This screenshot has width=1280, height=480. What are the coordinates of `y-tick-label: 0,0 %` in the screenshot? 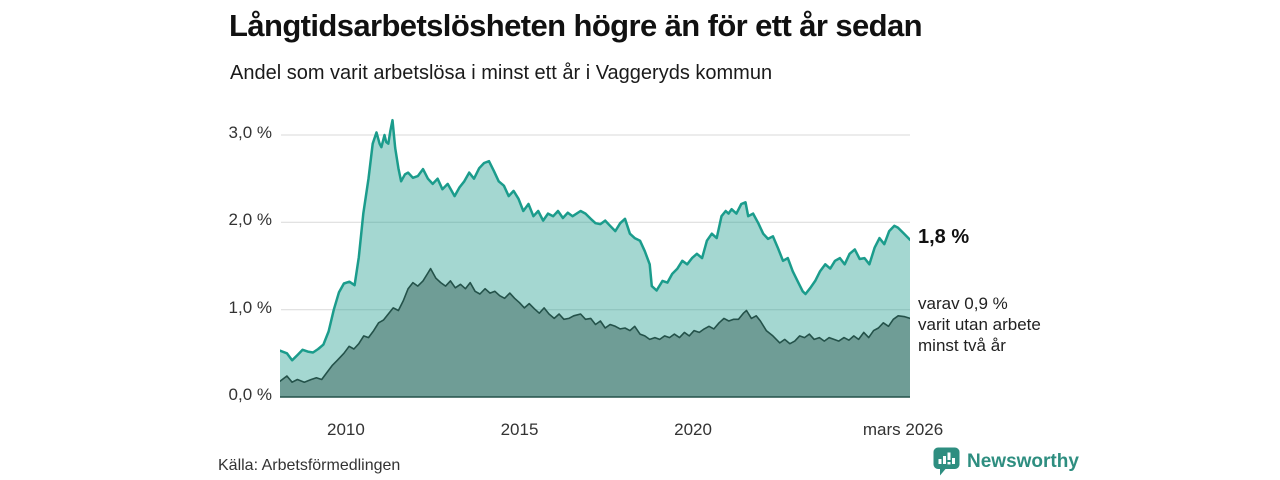 It's located at (250, 394).